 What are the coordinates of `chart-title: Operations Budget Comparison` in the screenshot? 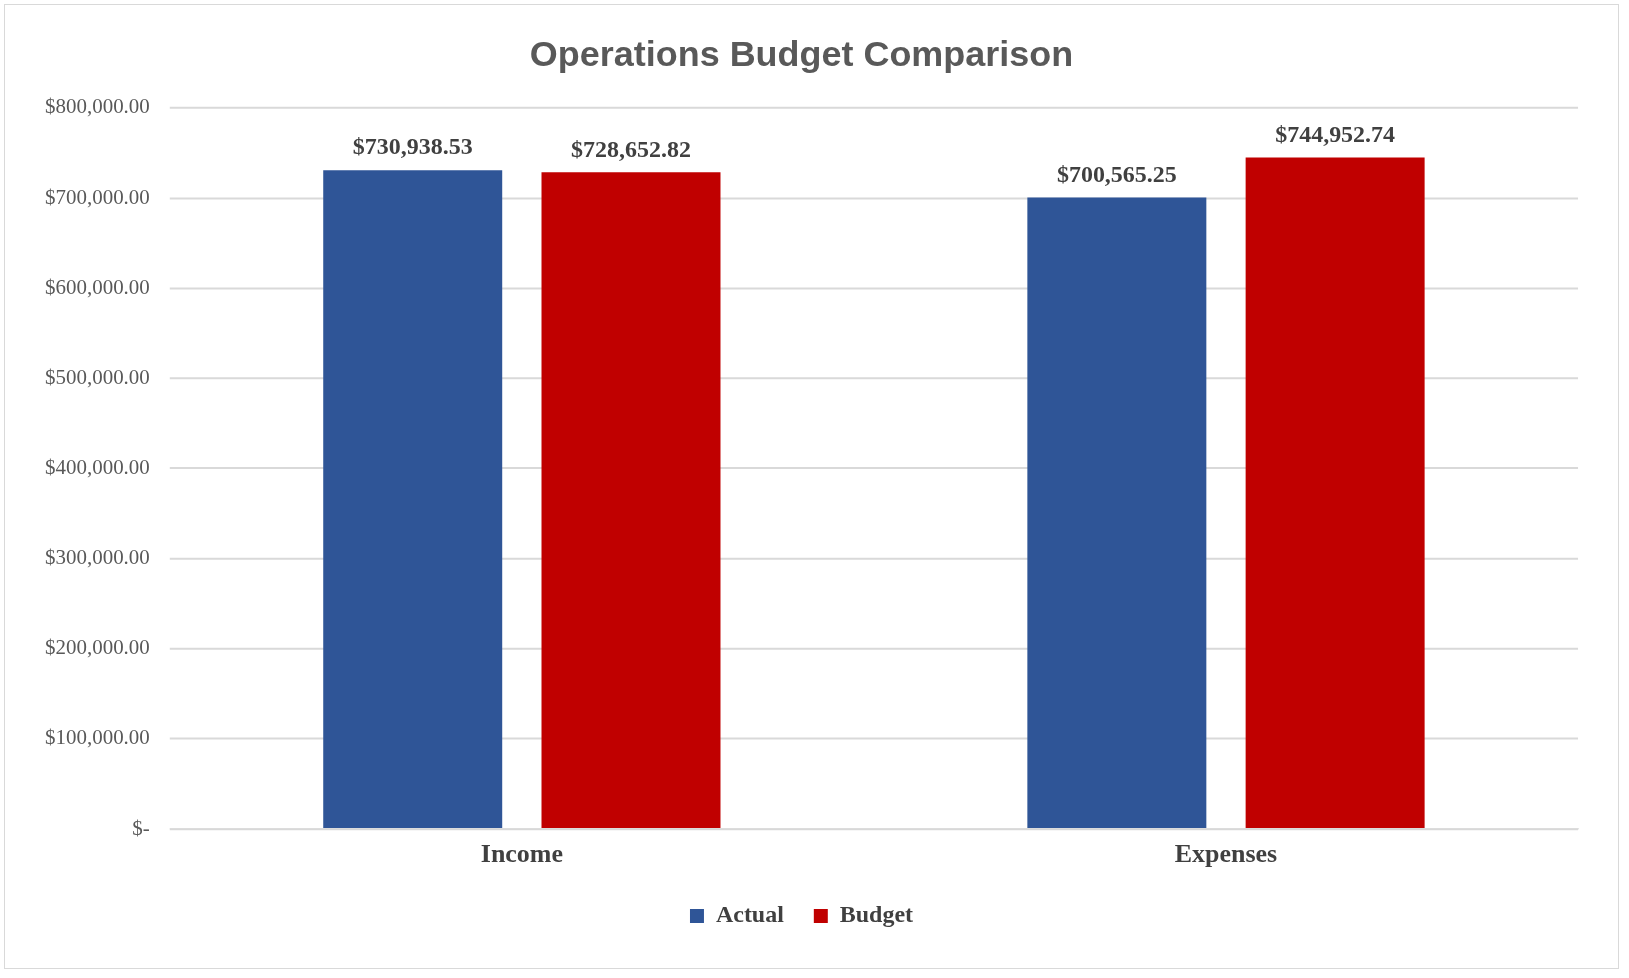 It's located at (801, 54).